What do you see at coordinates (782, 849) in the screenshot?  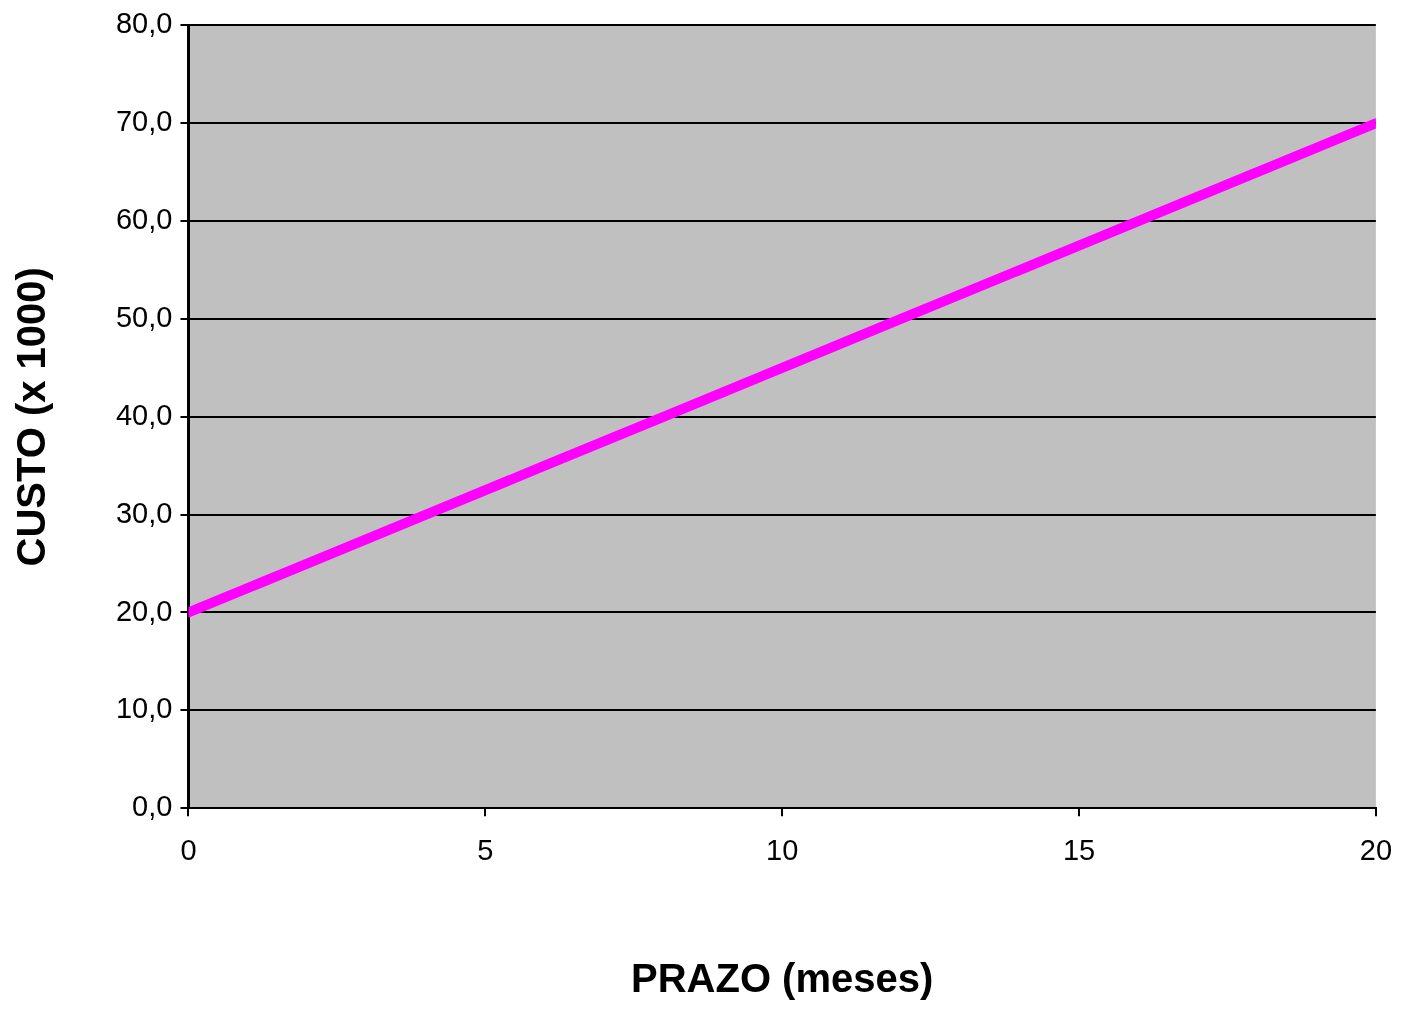 I see `x-tick-label: 10` at bounding box center [782, 849].